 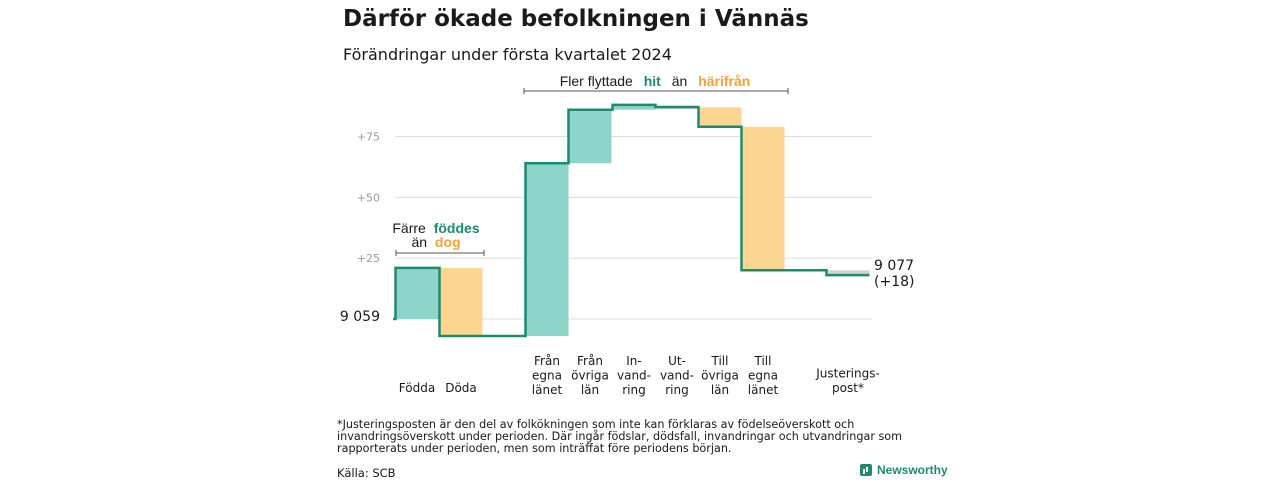 What do you see at coordinates (596, 81) in the screenshot?
I see `moves-annotation-prefix: Fler flyttade` at bounding box center [596, 81].